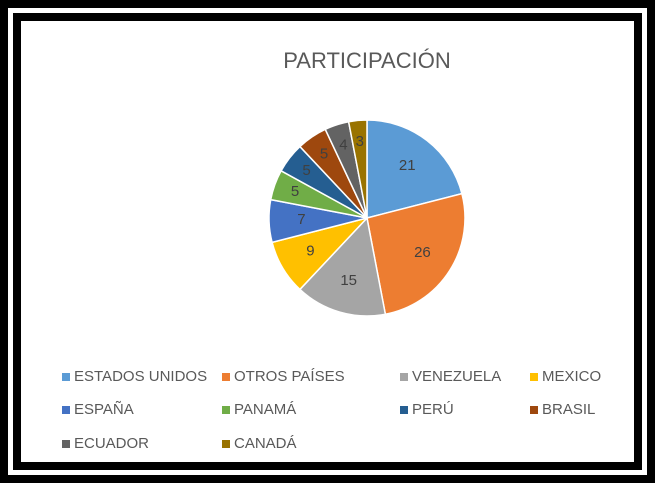 The width and height of the screenshot is (655, 488). I want to click on chart-title: PARTICIPACIÓN, so click(366, 60).